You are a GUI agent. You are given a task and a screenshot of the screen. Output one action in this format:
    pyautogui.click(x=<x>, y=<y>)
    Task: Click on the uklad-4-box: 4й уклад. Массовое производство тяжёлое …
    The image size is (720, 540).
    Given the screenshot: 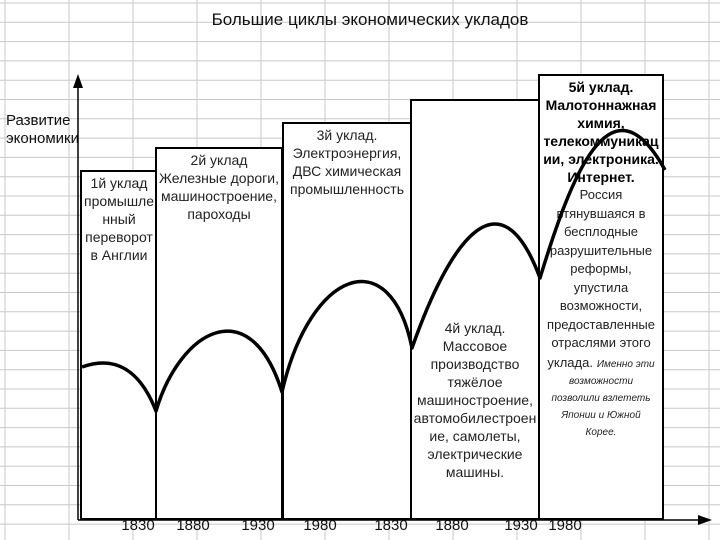 What is the action you would take?
    pyautogui.click(x=475, y=309)
    